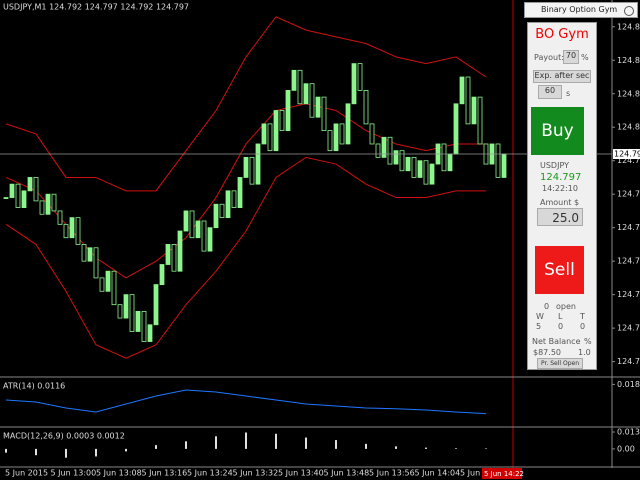 The height and width of the screenshot is (480, 640). I want to click on x-tick-label: 5 Jun 13:00, so click(74, 473).